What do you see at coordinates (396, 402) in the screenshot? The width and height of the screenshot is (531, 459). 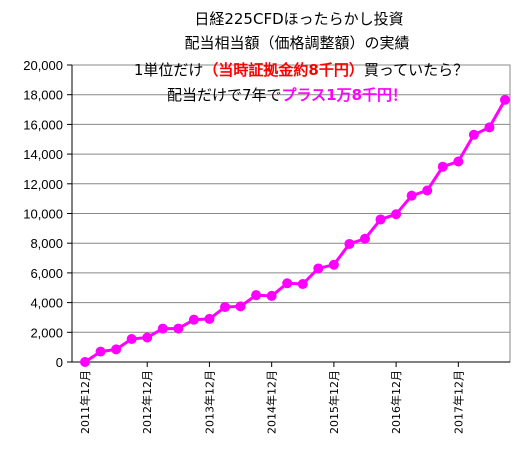 I see `x-tick-label: 2016年12月` at bounding box center [396, 402].